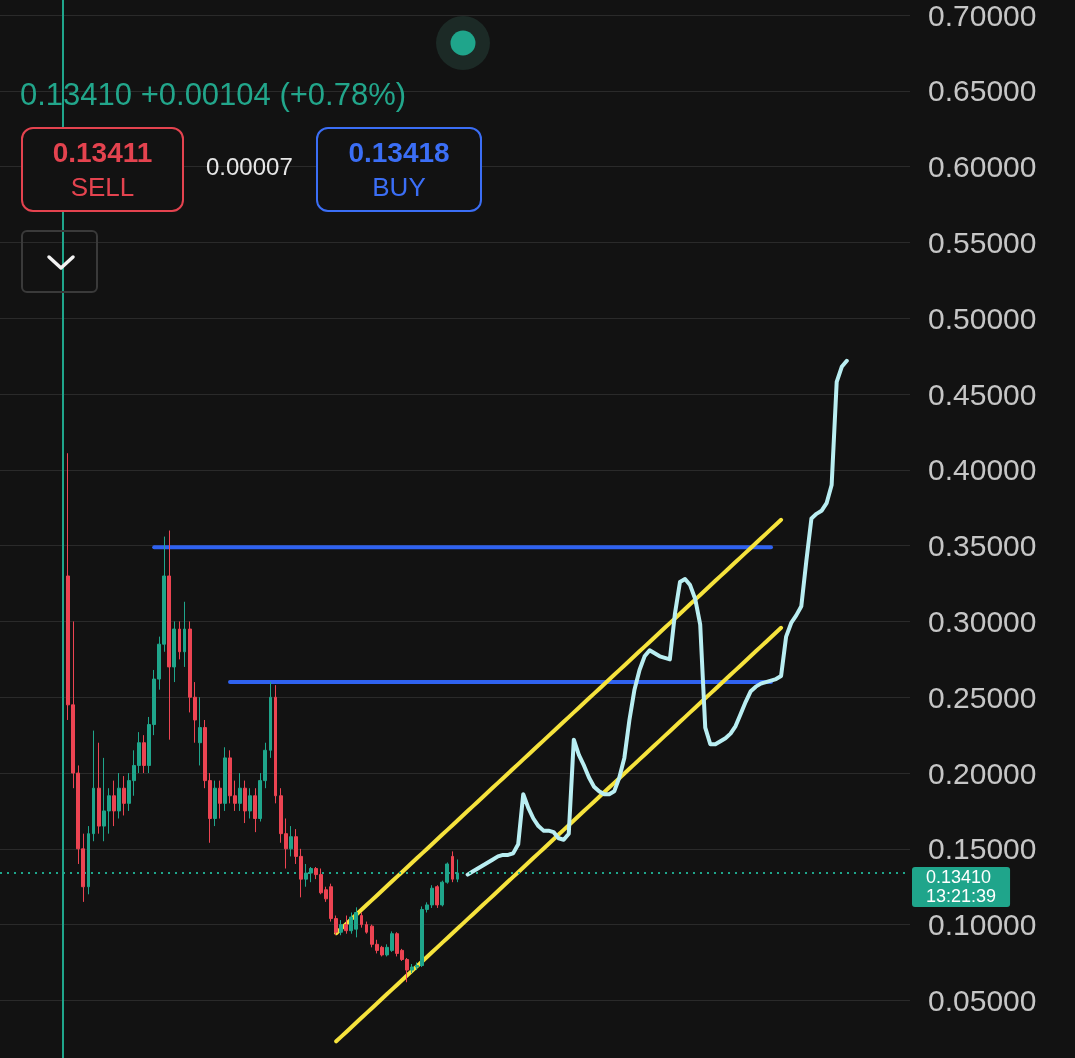 This screenshot has height=1058, width=1075. Describe the element at coordinates (982, 167) in the screenshot. I see `y-tick-label: 0.60000` at that location.